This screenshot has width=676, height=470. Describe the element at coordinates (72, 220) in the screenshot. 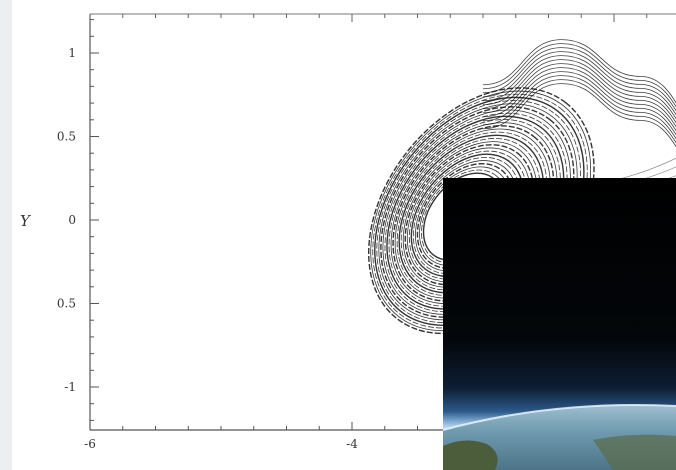

I see `y-tick-label: 0` at that location.